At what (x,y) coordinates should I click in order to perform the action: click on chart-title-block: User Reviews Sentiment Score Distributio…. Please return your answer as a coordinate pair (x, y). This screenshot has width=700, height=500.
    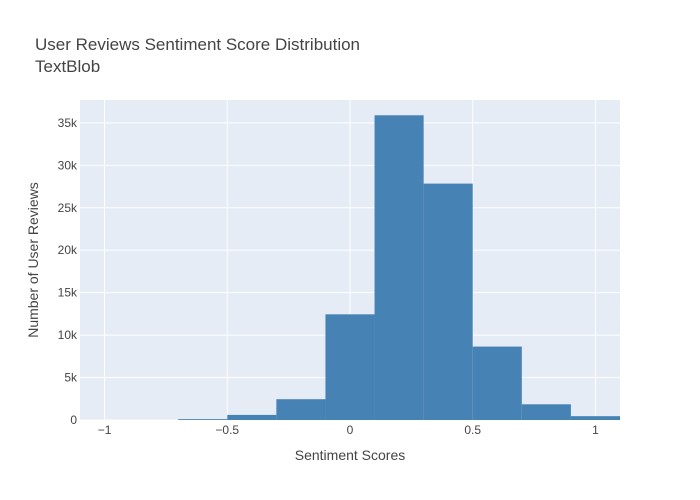
    Looking at the image, I should click on (197, 56).